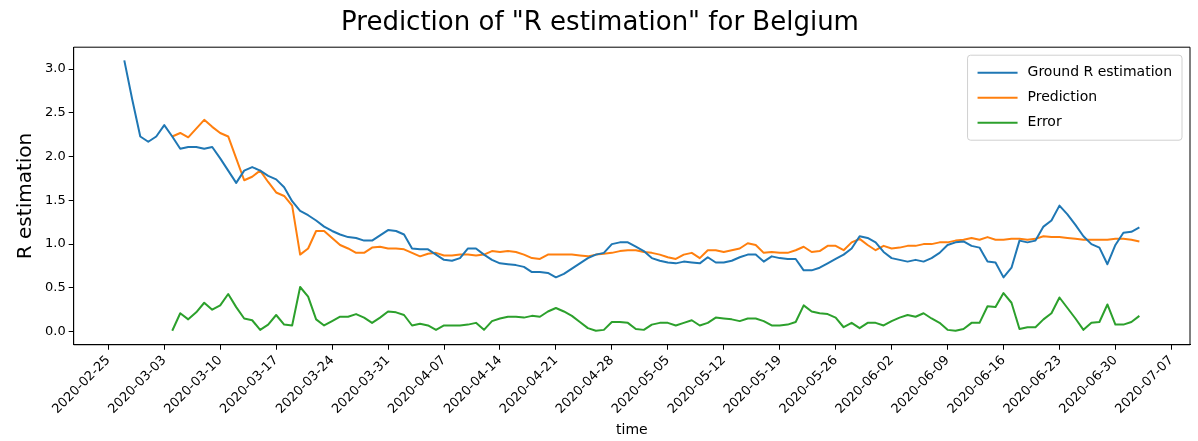 Image resolution: width=1198 pixels, height=441 pixels. What do you see at coordinates (55, 287) in the screenshot?
I see `y-tick-label: 0.5` at bounding box center [55, 287].